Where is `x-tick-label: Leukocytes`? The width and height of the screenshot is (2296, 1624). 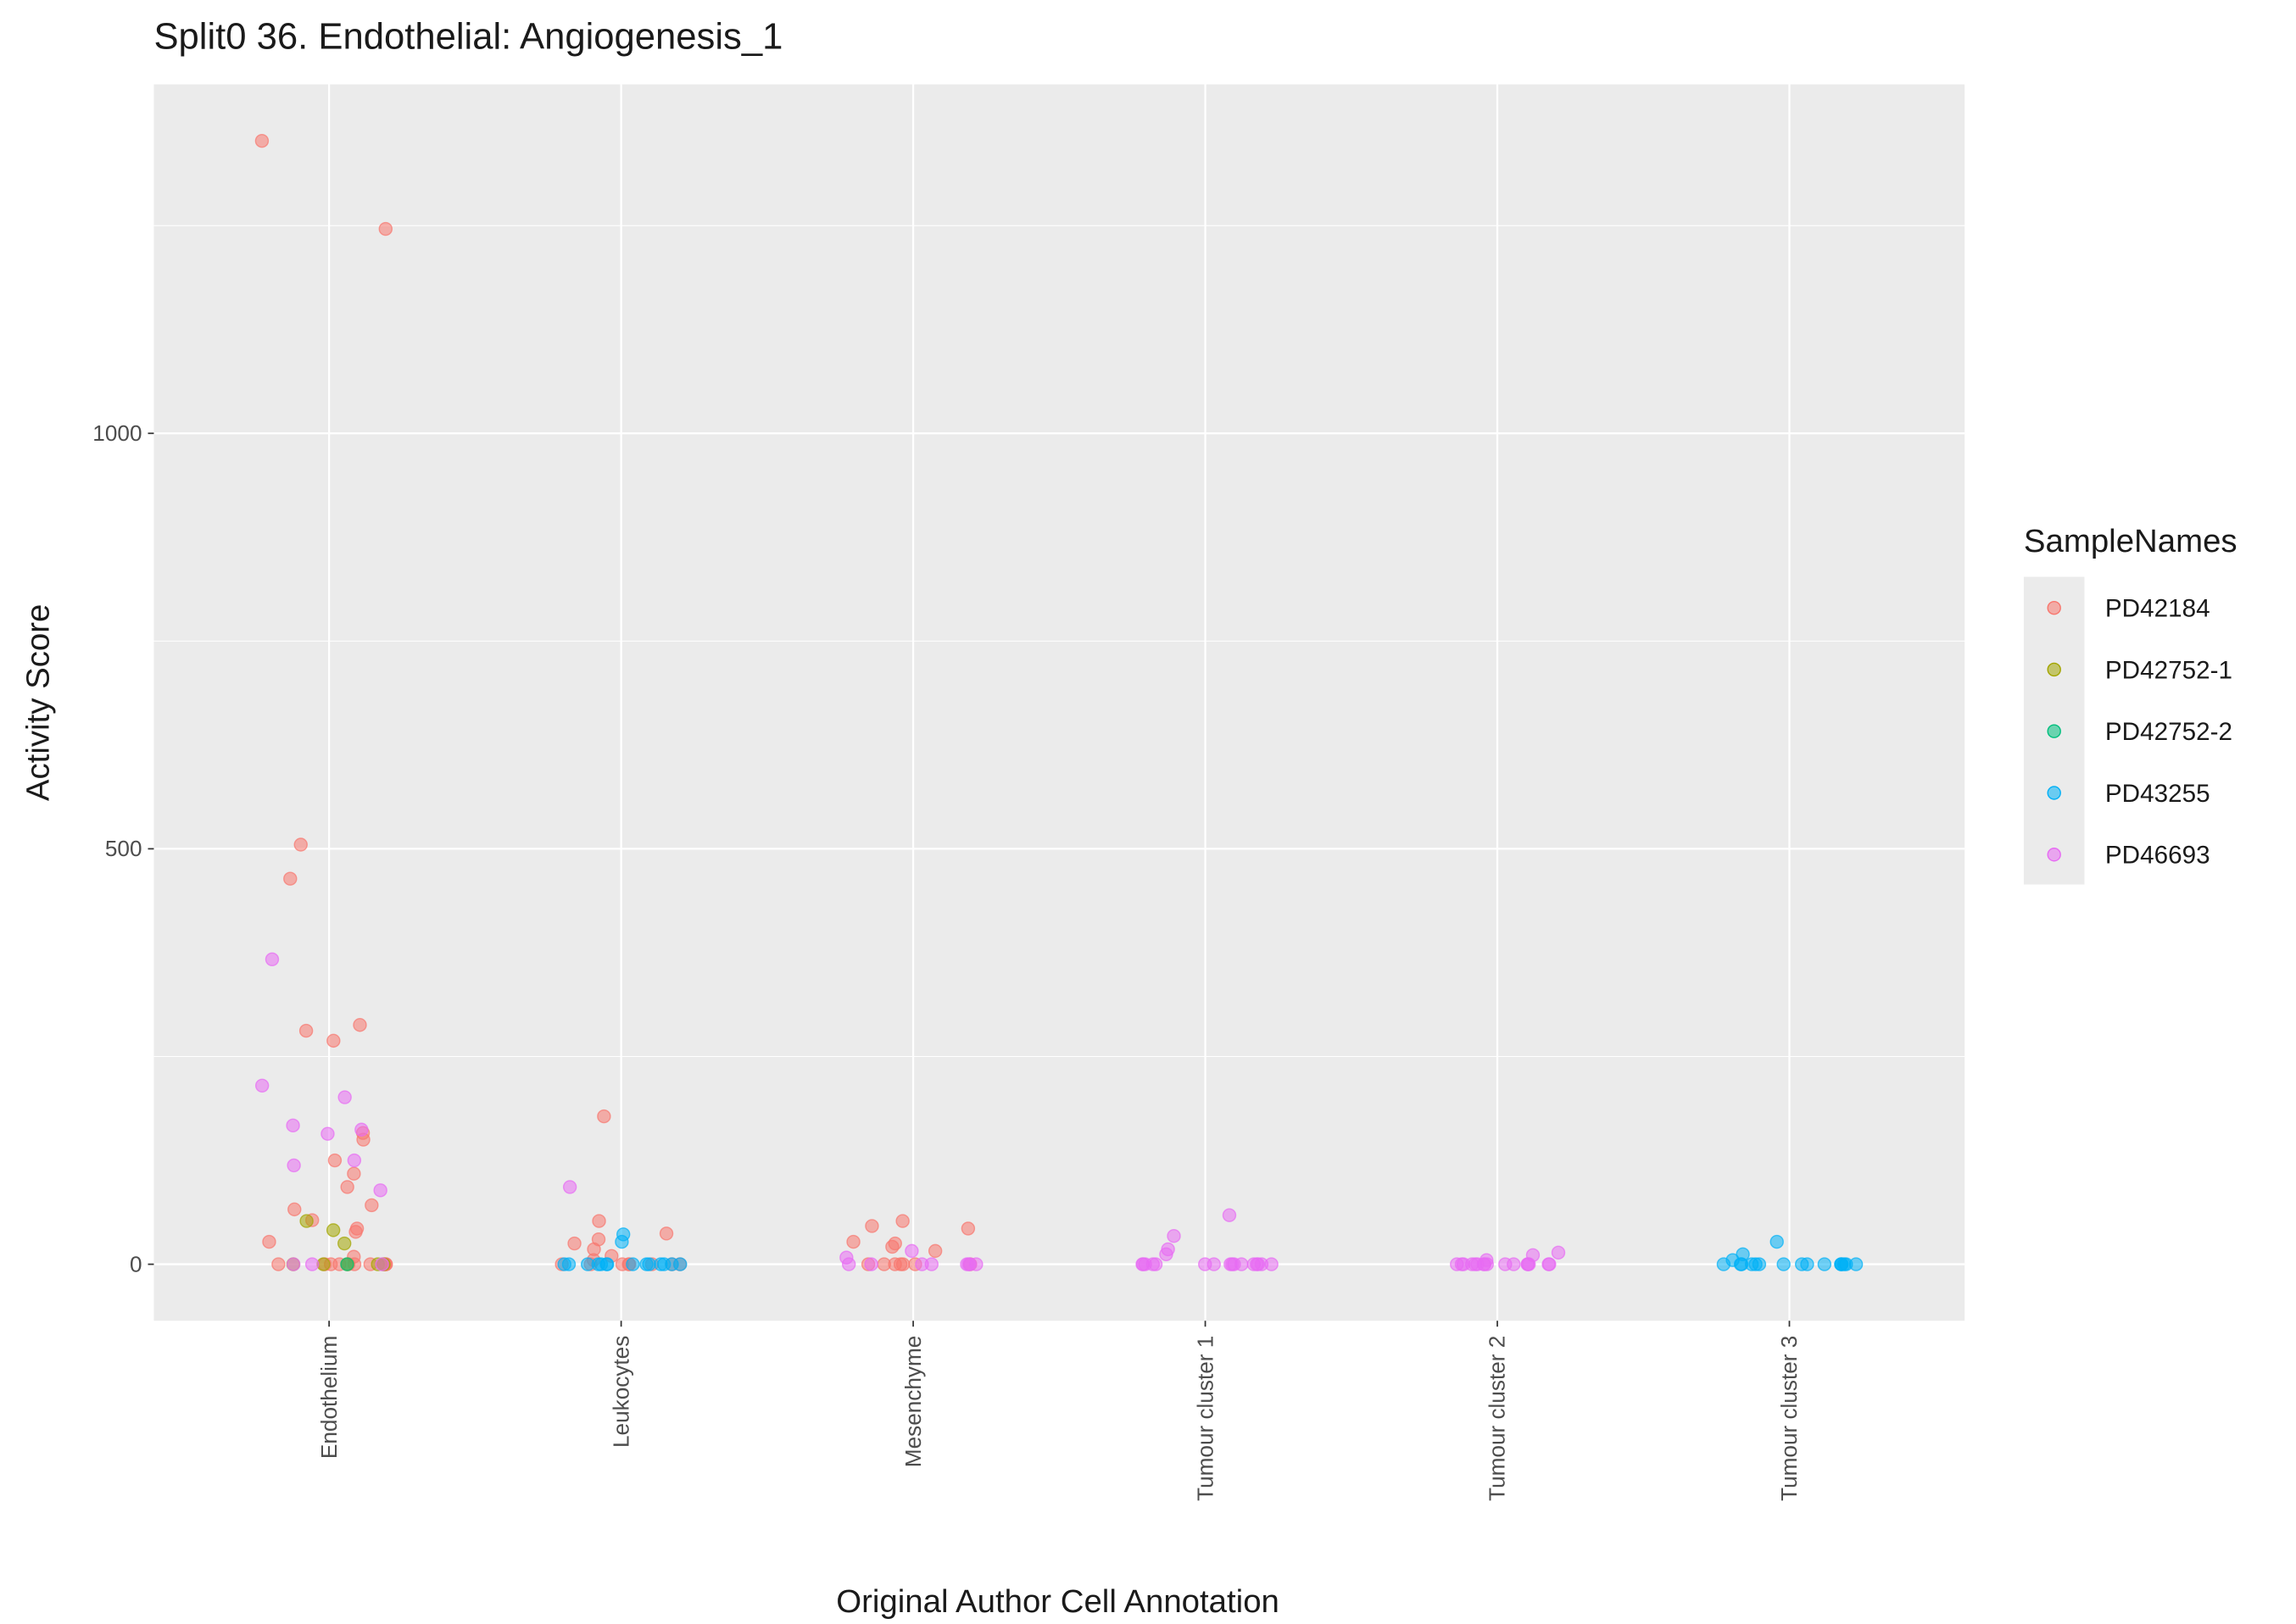 x-tick-label: Leukocytes is located at coordinates (620, 1392).